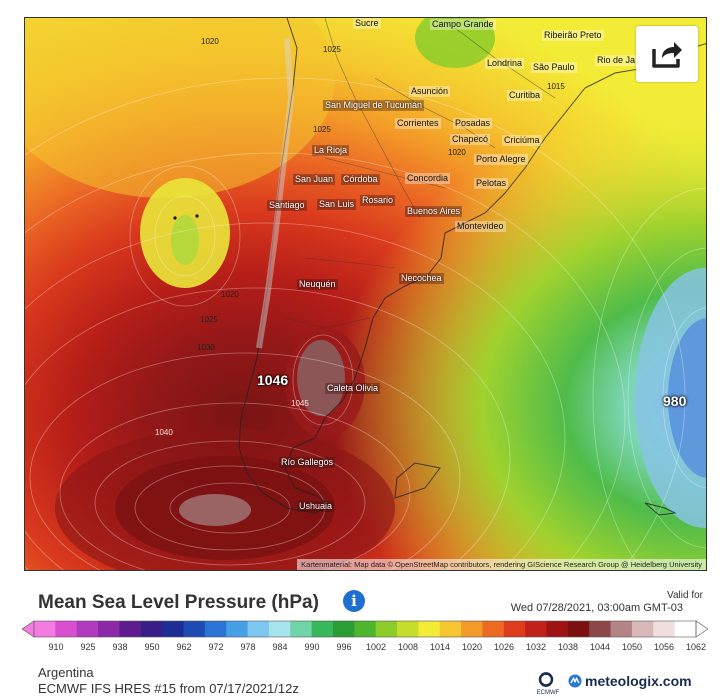  What do you see at coordinates (353, 388) in the screenshot?
I see `place-caleta-olivia: Caleta Olivia` at bounding box center [353, 388].